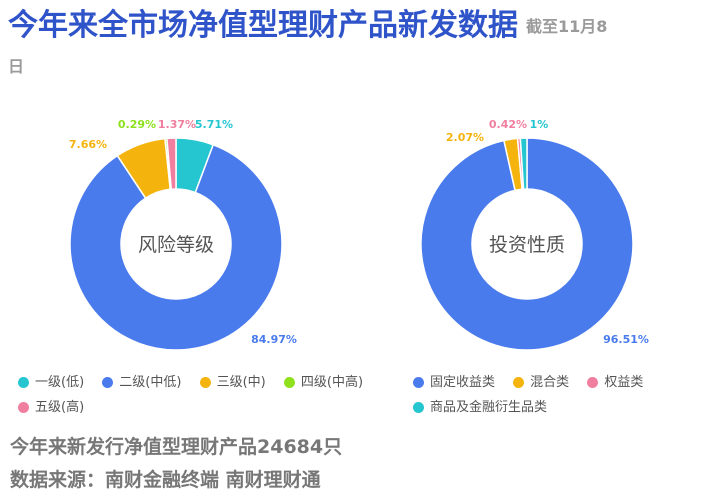  I want to click on legend-item: 三级(中), so click(232, 382).